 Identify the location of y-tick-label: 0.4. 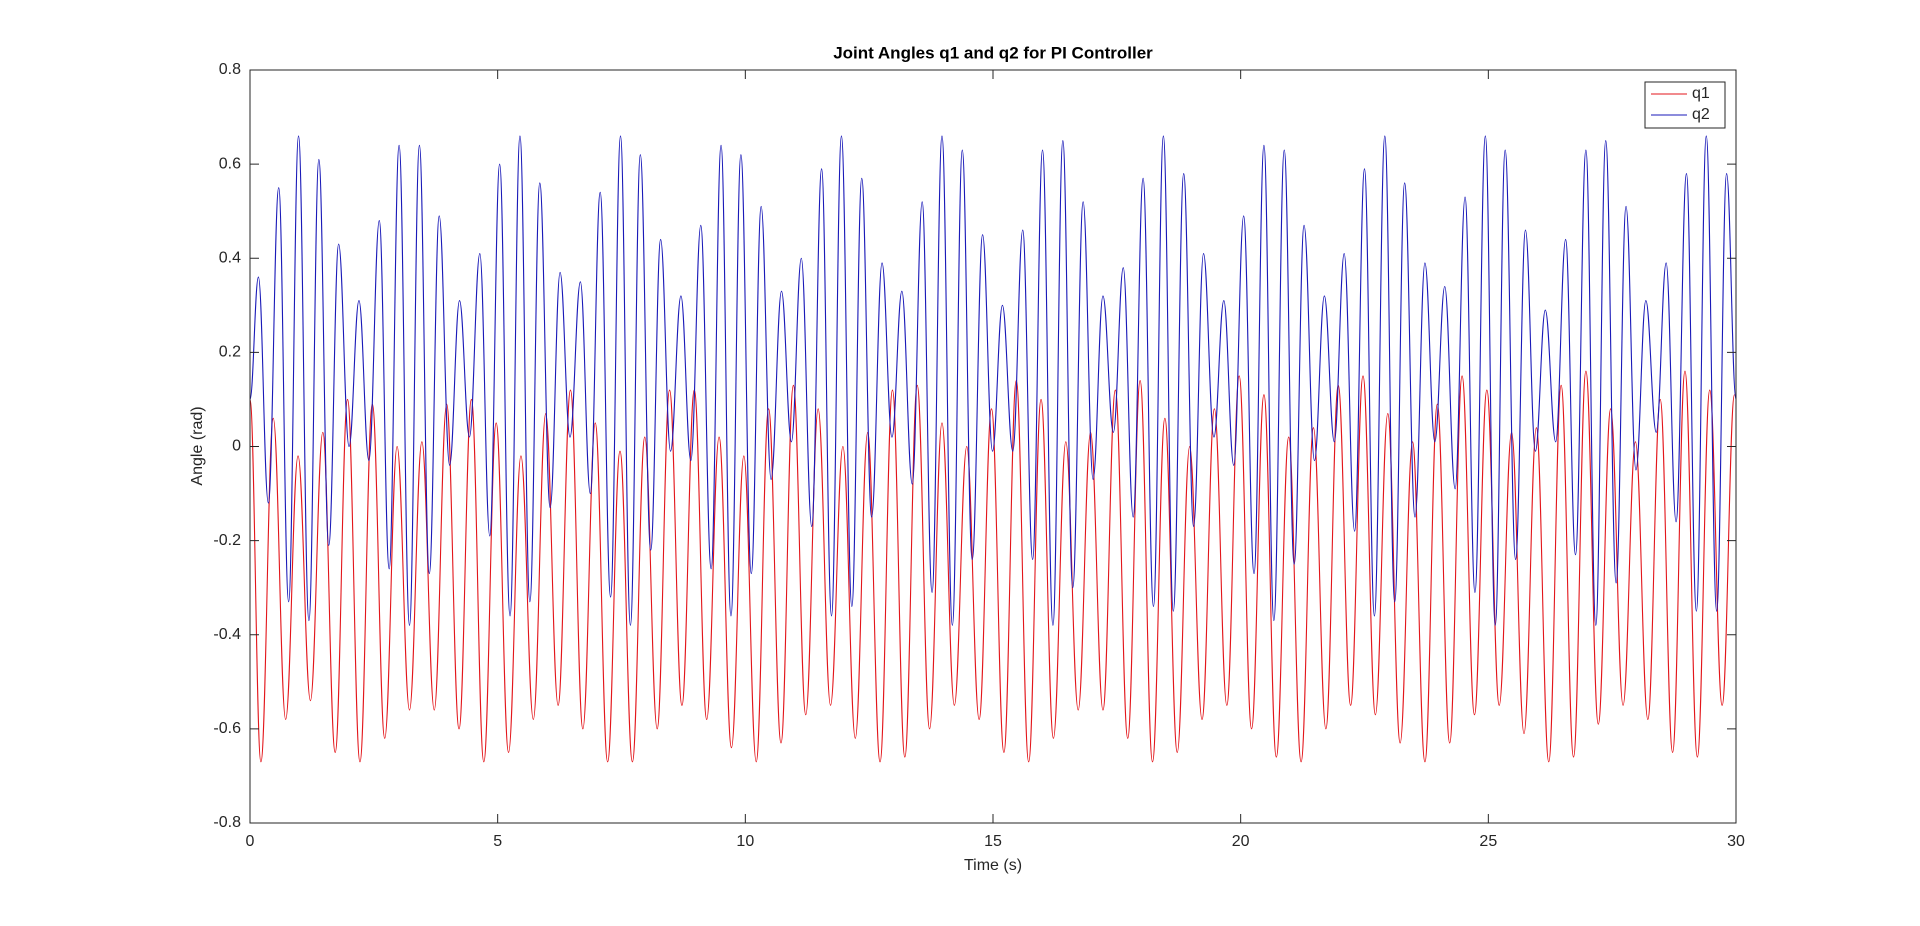
(230, 257).